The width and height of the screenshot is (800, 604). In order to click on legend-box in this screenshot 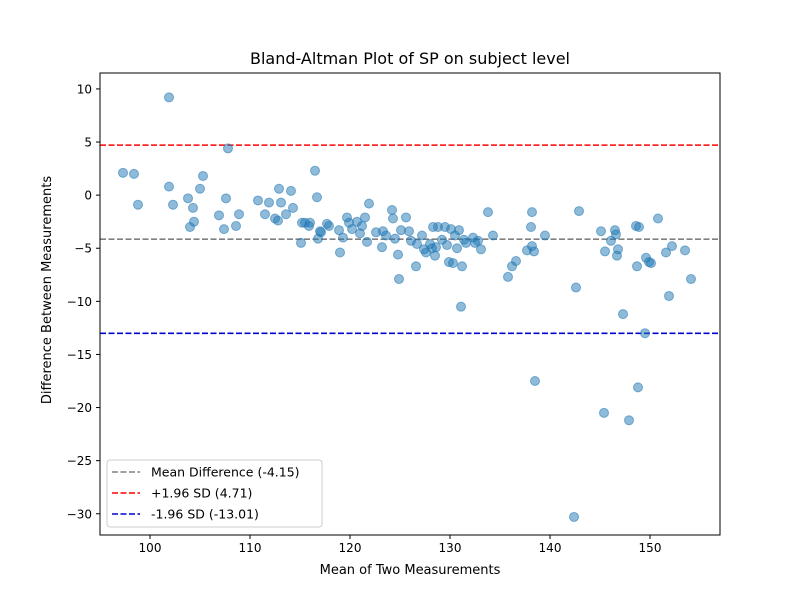, I will do `click(214, 493)`.